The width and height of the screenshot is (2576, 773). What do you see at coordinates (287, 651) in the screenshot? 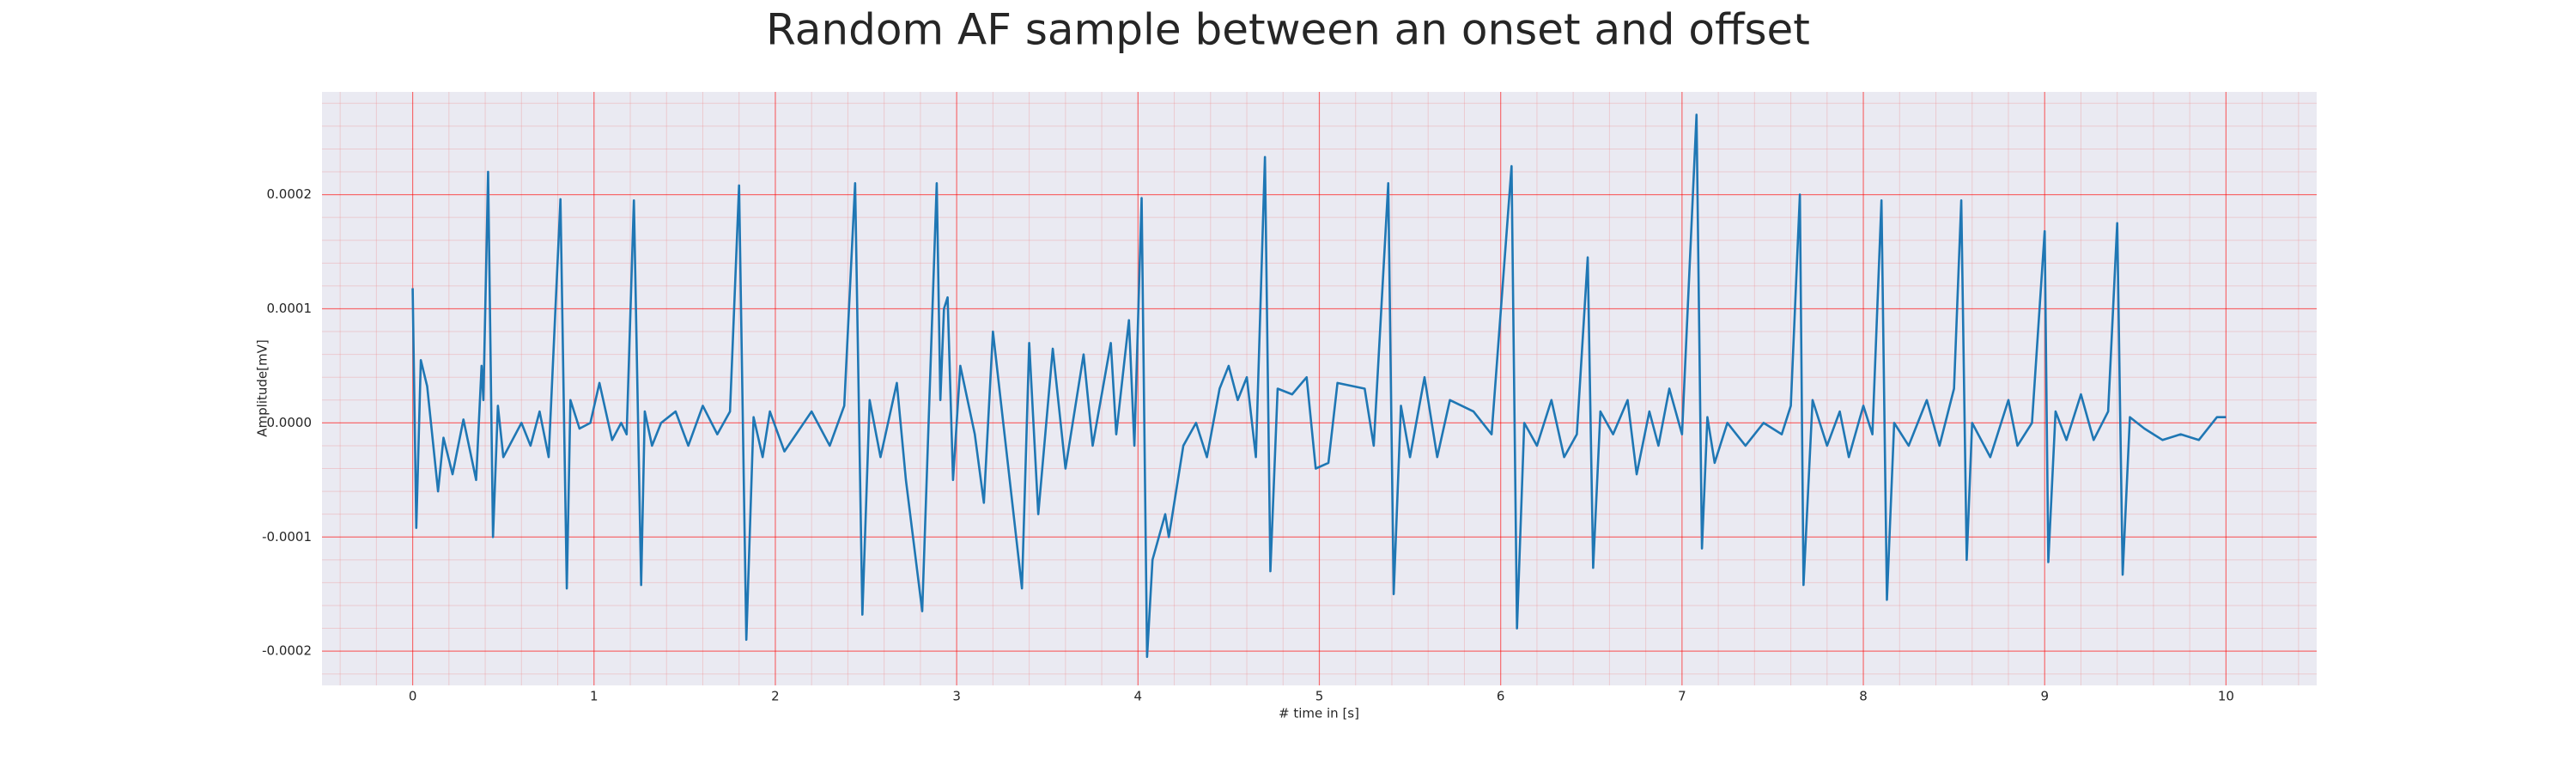
I see `y-tick-label: -0.0002` at bounding box center [287, 651].